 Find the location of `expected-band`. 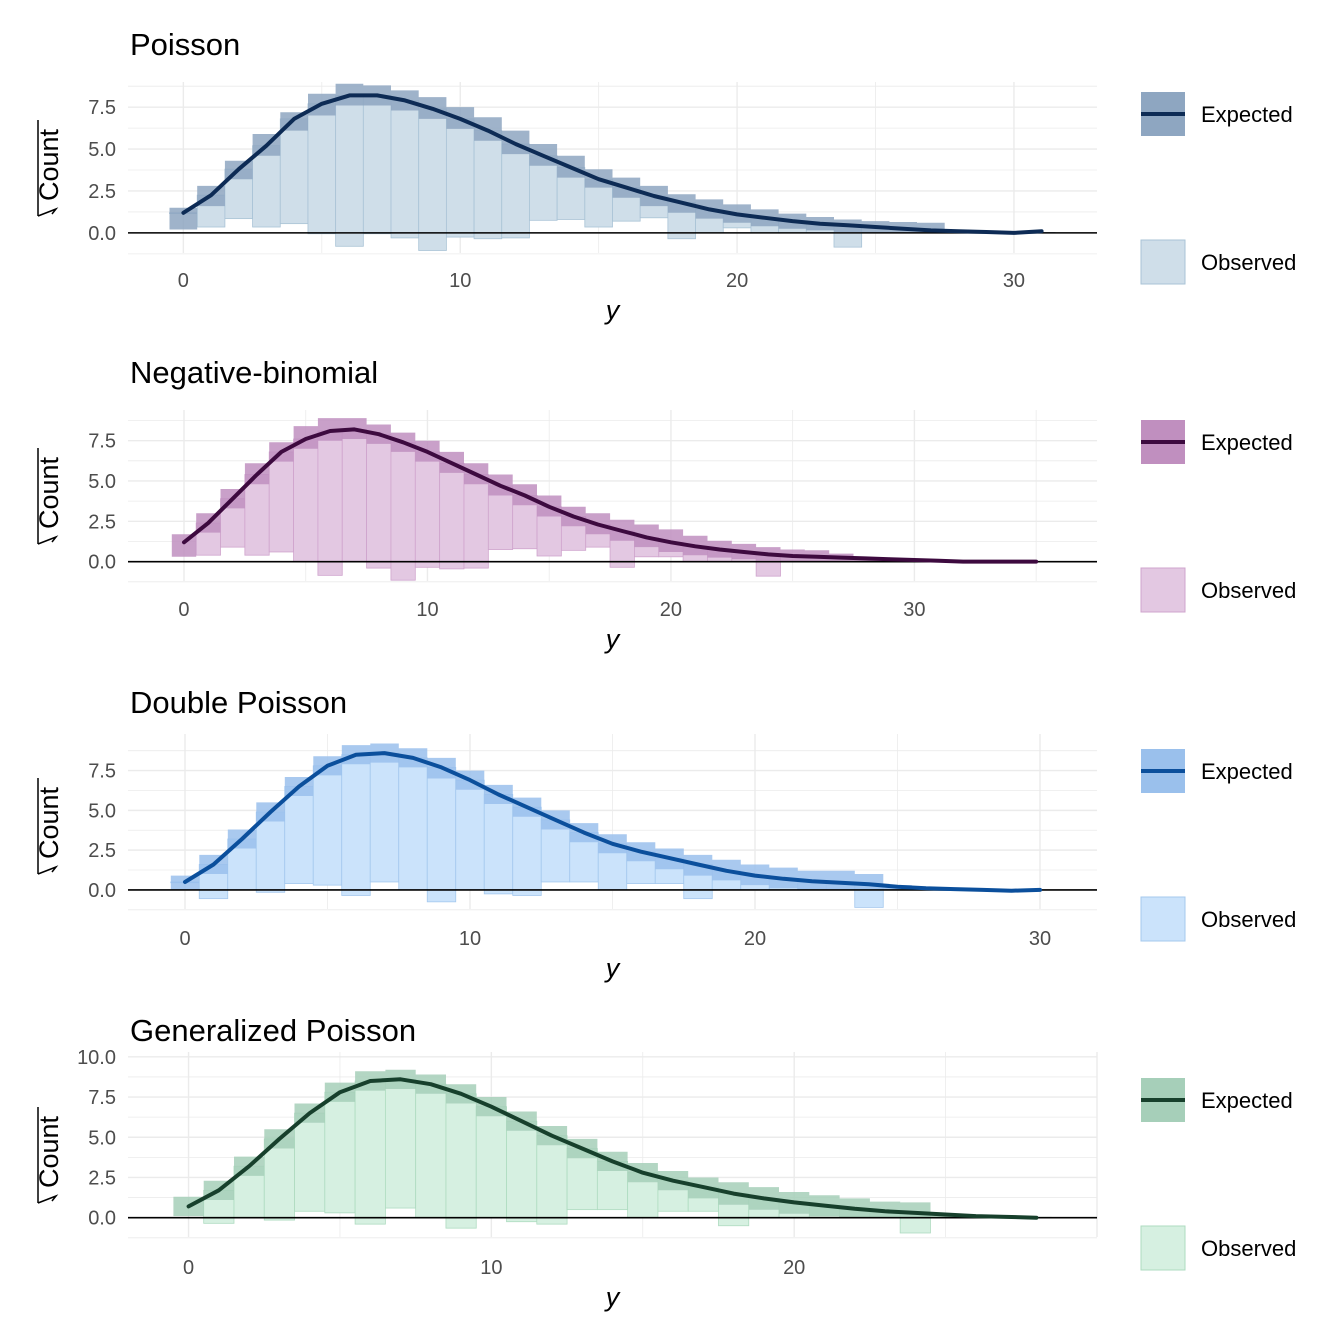

expected-band is located at coordinates (610, 490).